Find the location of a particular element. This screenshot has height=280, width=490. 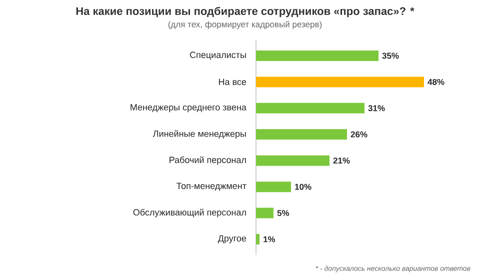

y-tick-label: На все is located at coordinates (232, 82).